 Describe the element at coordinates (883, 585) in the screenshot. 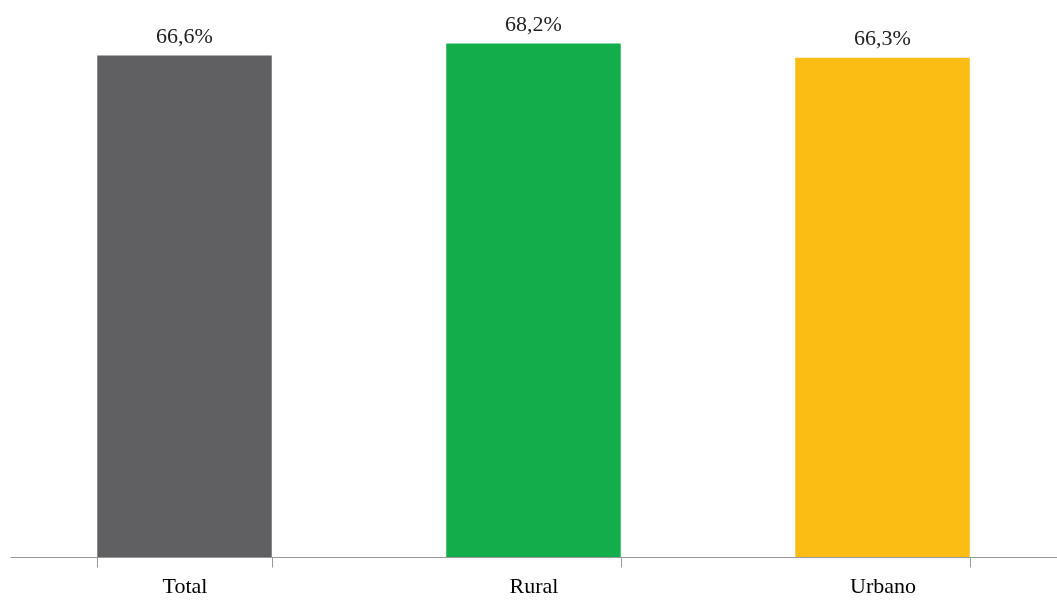

I see `x-tick-label: Urbano` at that location.